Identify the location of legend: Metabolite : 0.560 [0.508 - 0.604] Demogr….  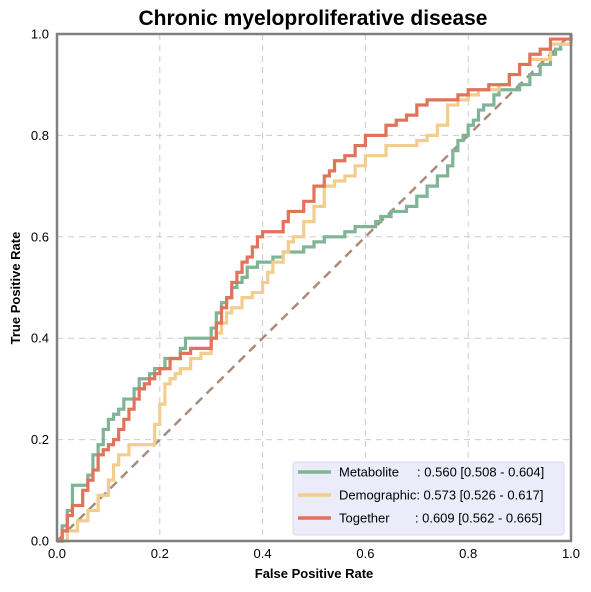
(428, 498).